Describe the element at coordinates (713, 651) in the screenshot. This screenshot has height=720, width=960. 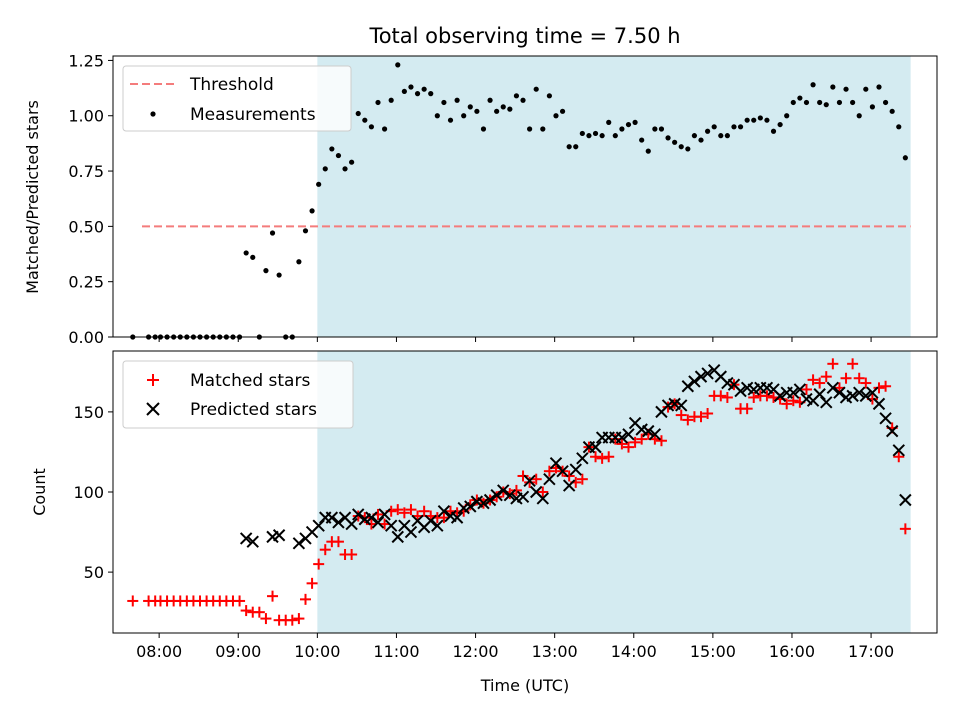
I see `x-tick-label: 15:00` at that location.